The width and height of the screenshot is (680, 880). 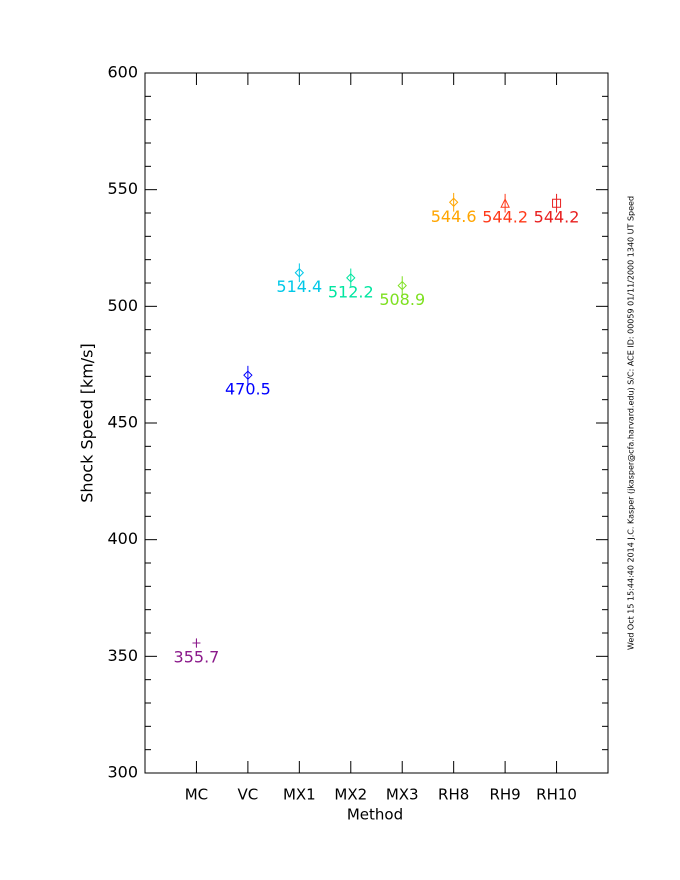 What do you see at coordinates (122, 72) in the screenshot?
I see `y-tick-label: 600` at bounding box center [122, 72].